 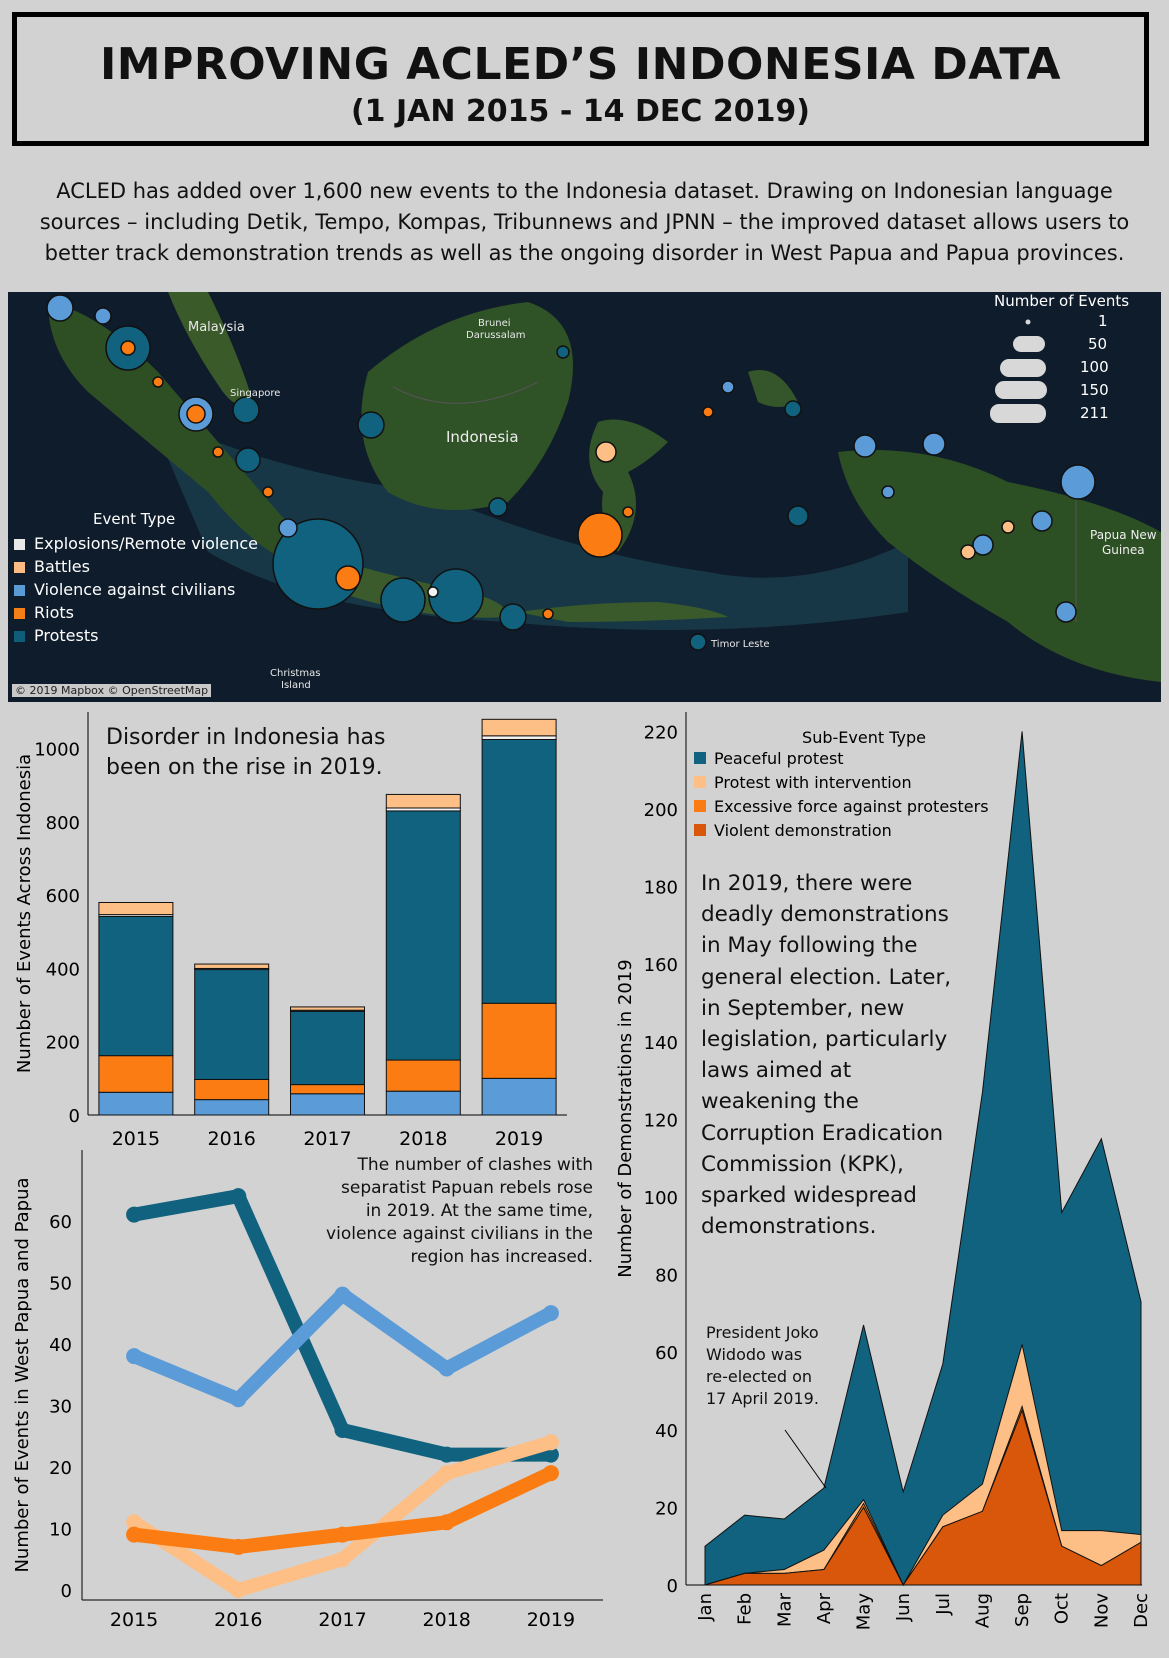 What do you see at coordinates (784, 1609) in the screenshot?
I see `area-x-tick: Mar` at bounding box center [784, 1609].